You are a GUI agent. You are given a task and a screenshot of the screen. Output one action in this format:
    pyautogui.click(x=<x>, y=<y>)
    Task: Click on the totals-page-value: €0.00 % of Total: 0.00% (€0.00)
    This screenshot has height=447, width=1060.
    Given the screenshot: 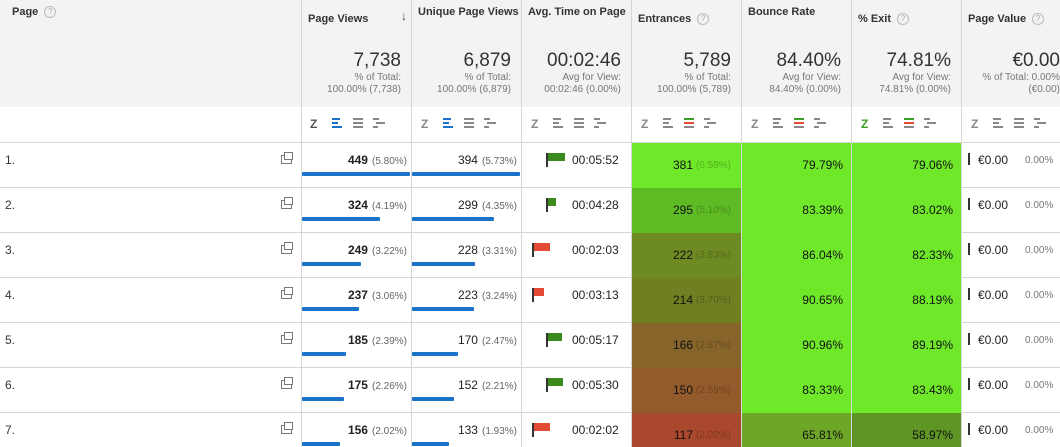 What is the action you would take?
    pyautogui.click(x=1011, y=73)
    